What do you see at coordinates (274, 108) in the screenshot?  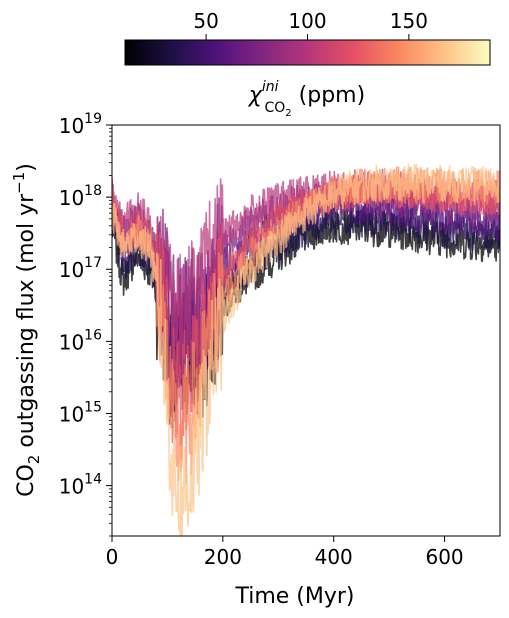 I see `colorbar-label-sub: CO` at bounding box center [274, 108].